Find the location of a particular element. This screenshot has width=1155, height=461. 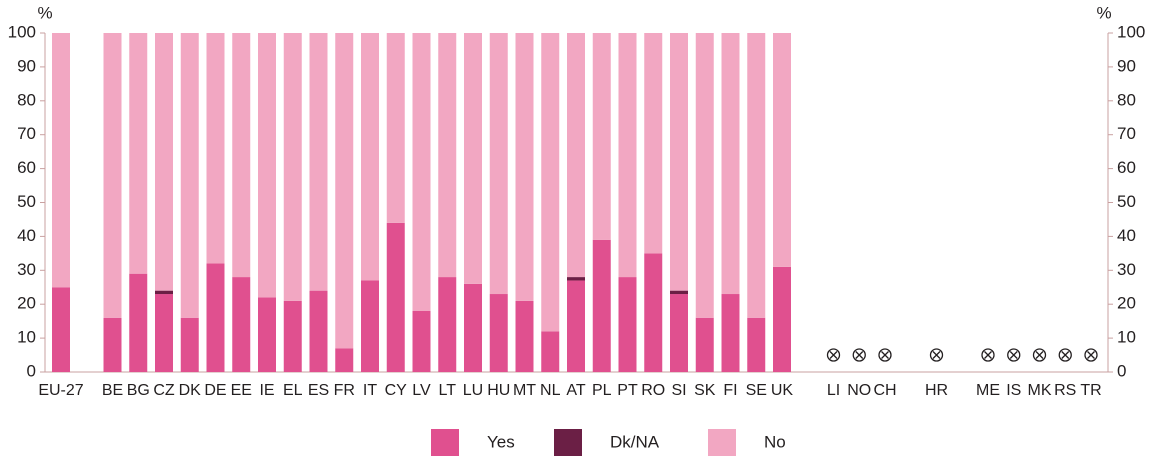

y-unit-right: % is located at coordinates (1103, 12).